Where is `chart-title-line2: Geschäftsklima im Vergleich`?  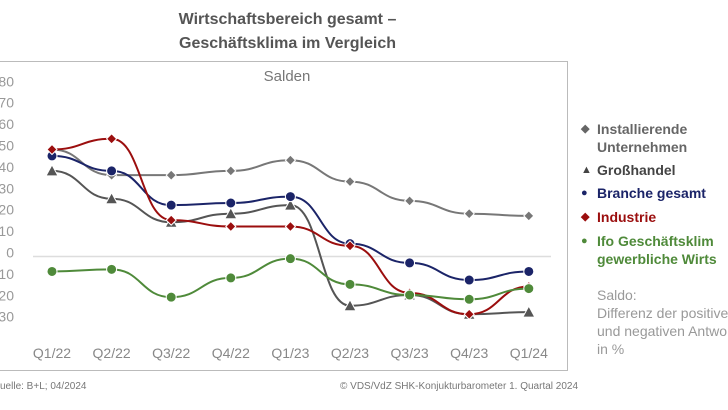 chart-title-line2: Geschäftsklima im Vergleich is located at coordinates (287, 43).